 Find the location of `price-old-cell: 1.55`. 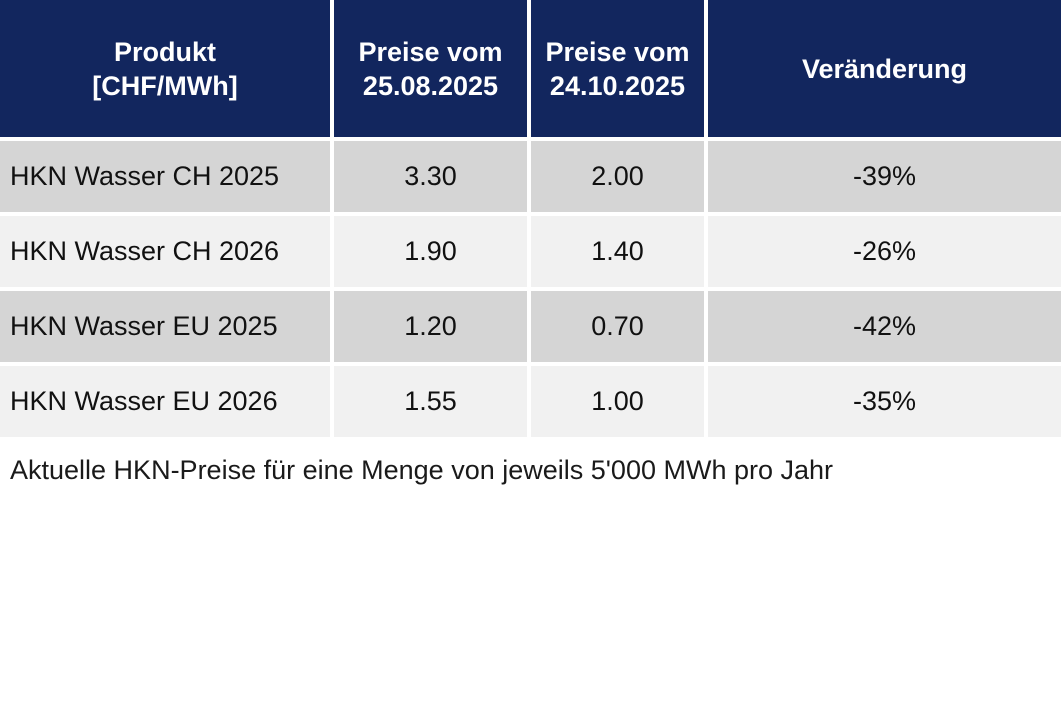

price-old-cell: 1.55 is located at coordinates (430, 401).